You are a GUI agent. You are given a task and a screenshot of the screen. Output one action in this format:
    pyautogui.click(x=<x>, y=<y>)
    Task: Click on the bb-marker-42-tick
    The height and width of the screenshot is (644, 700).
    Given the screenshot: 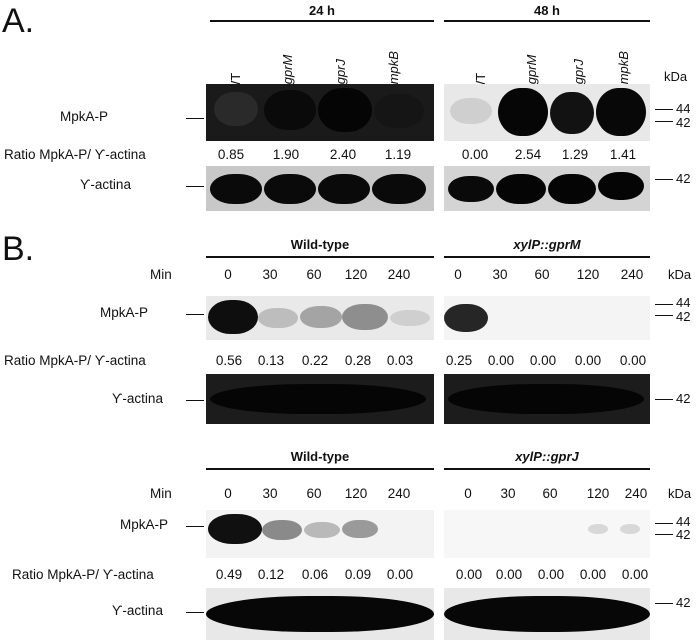 What is the action you would take?
    pyautogui.click(x=664, y=534)
    